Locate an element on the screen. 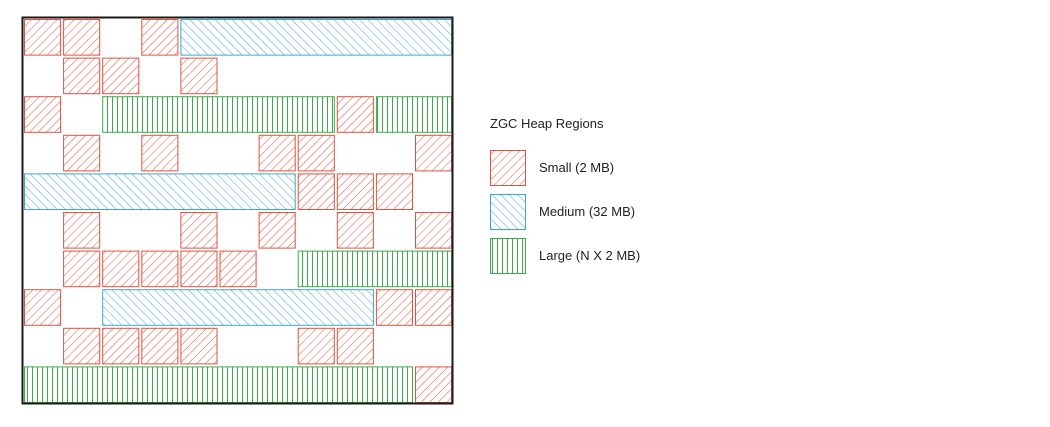  legend-swatch-medium is located at coordinates (508, 212).